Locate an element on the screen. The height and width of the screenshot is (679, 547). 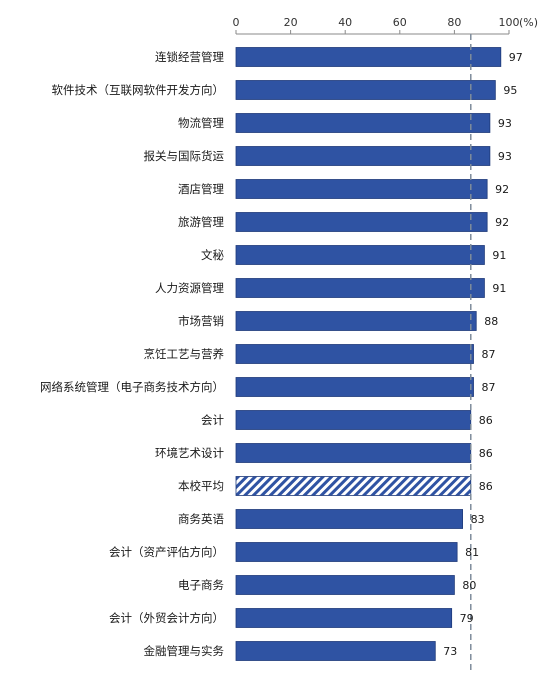
x-tick-label: 0 is located at coordinates (236, 22).